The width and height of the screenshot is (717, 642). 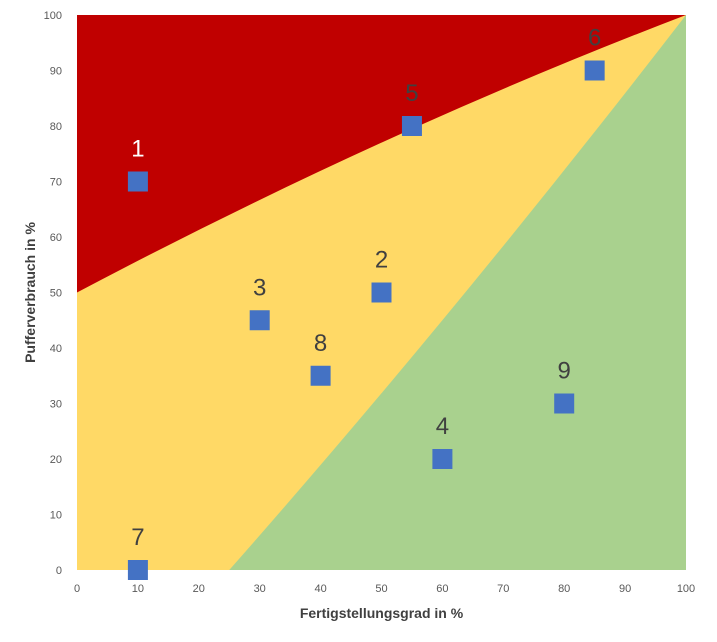 I want to click on point-label-3: 3, so click(x=259, y=287).